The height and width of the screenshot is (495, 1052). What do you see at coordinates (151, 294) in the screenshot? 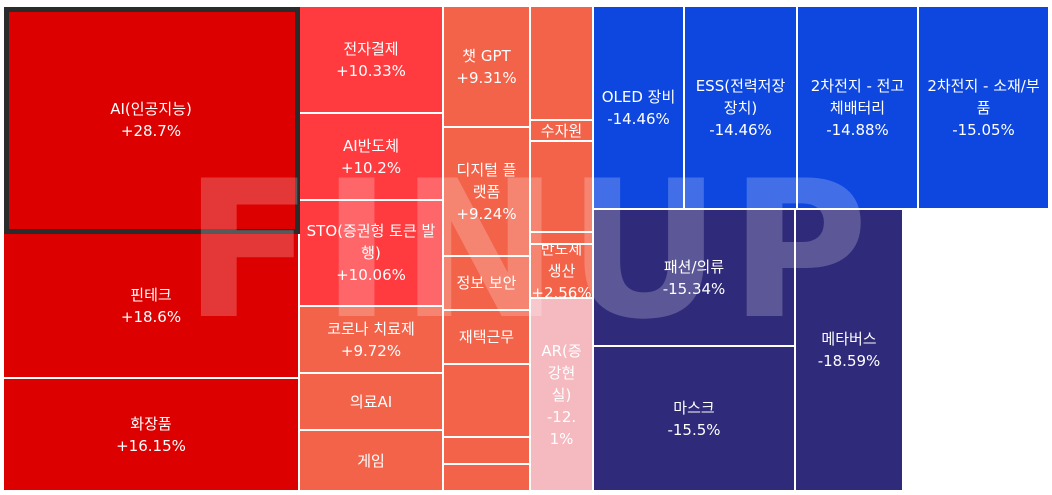
I see `tile-label: 핀테크` at bounding box center [151, 294].